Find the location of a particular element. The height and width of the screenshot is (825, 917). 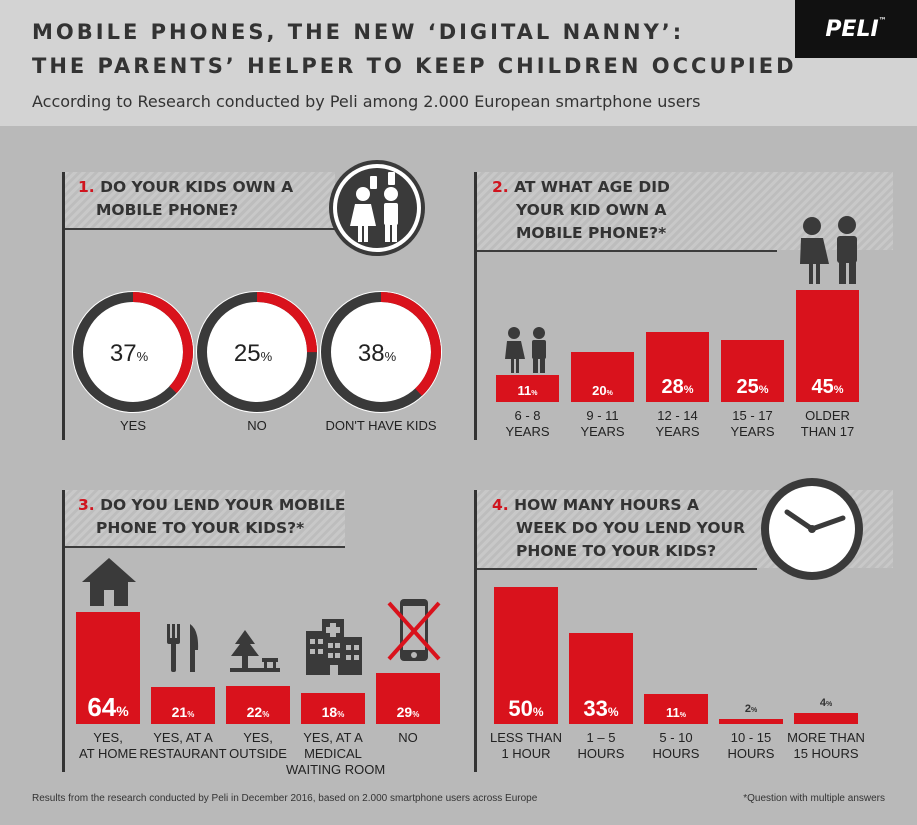

category-label: 15 - 17 YEARS is located at coordinates (752, 423).